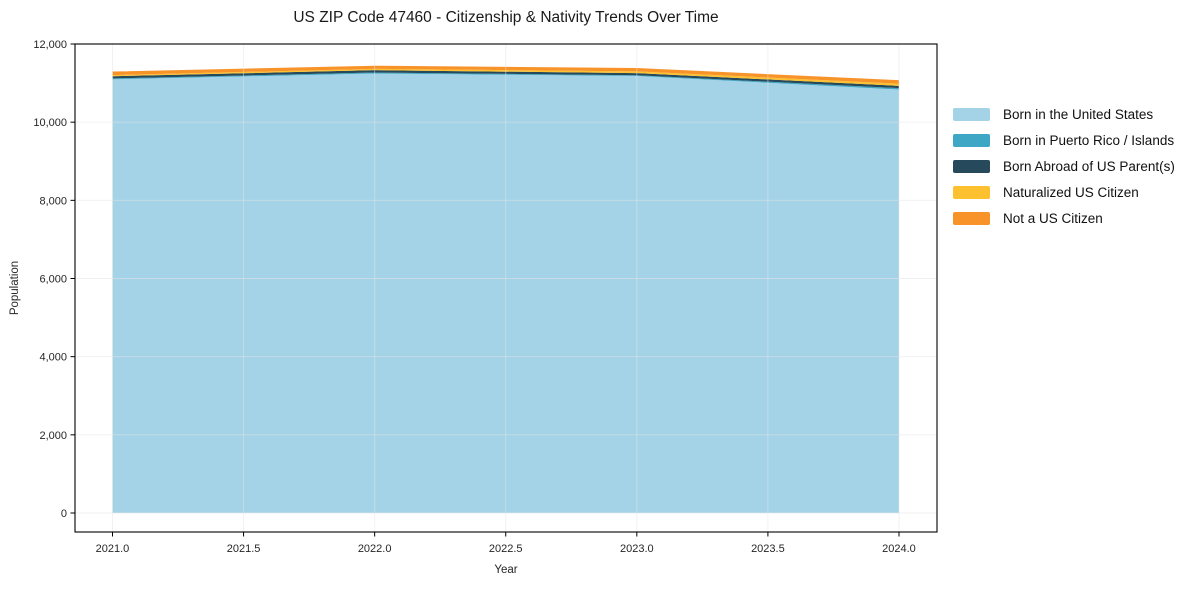 The image size is (1189, 590). I want to click on x-tick-label: 2023.5, so click(768, 549).